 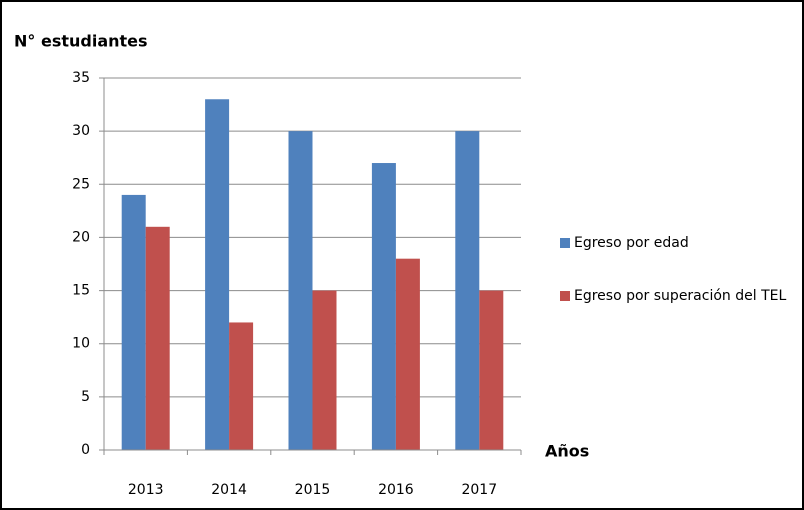 I want to click on legend-label: Egreso por superación del TEL, so click(x=680, y=296).